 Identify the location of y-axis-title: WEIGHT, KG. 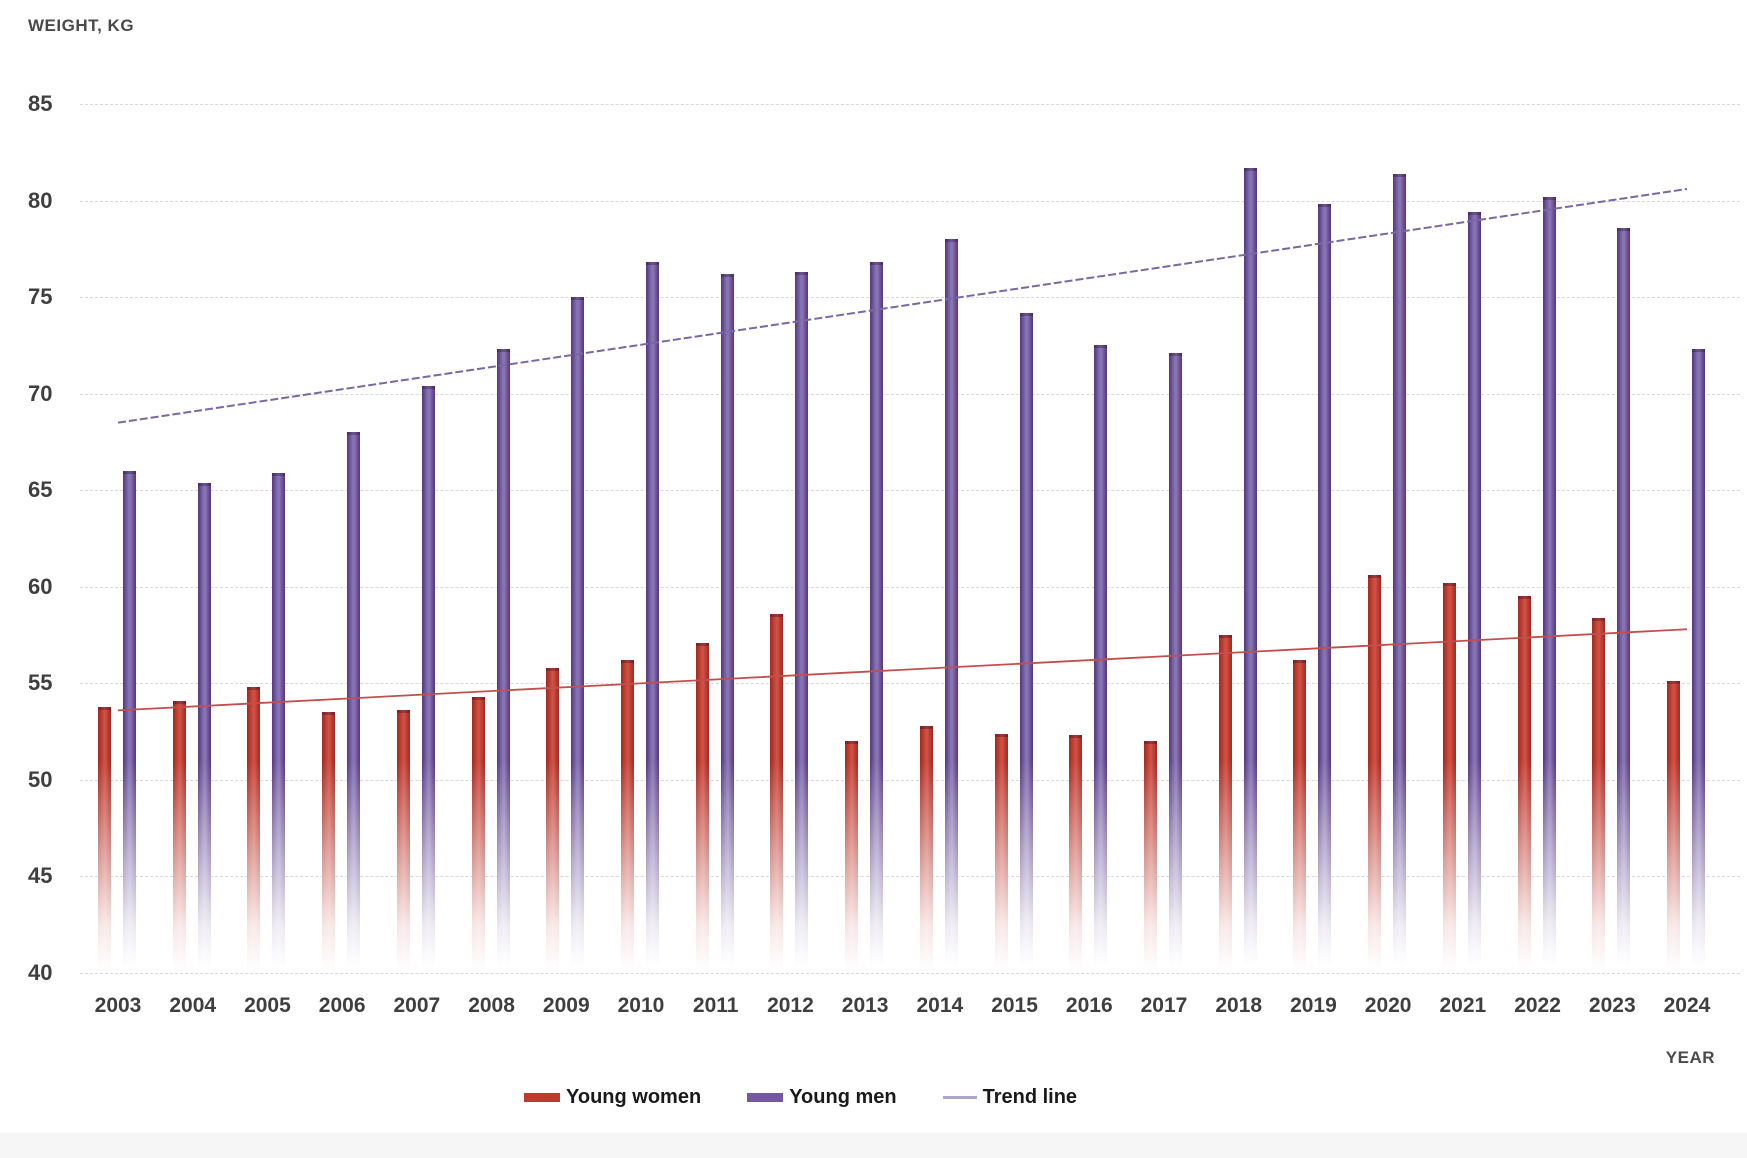
(81, 25).